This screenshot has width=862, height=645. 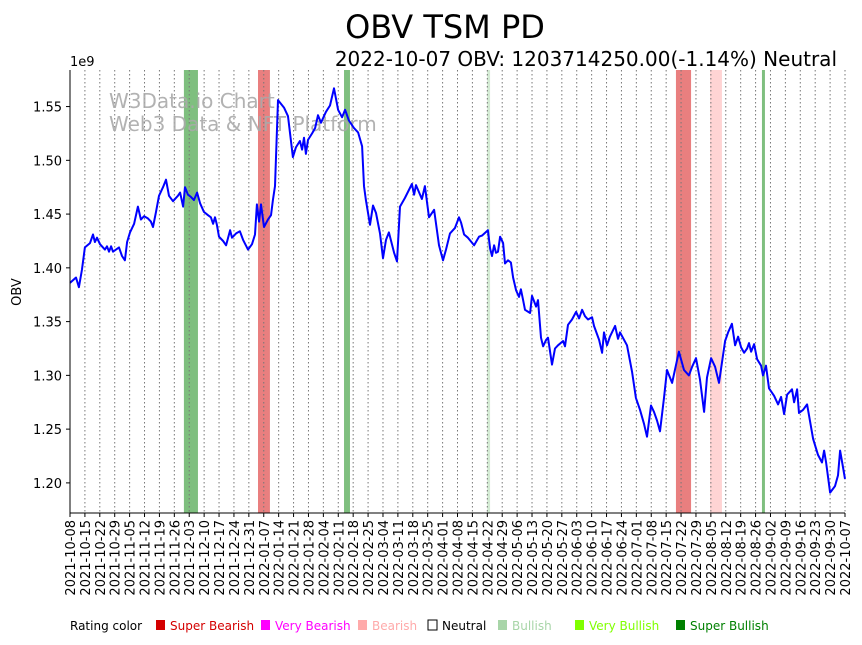 What do you see at coordinates (563, 558) in the screenshot?
I see `x-tick-label: 2022-05-27` at bounding box center [563, 558].